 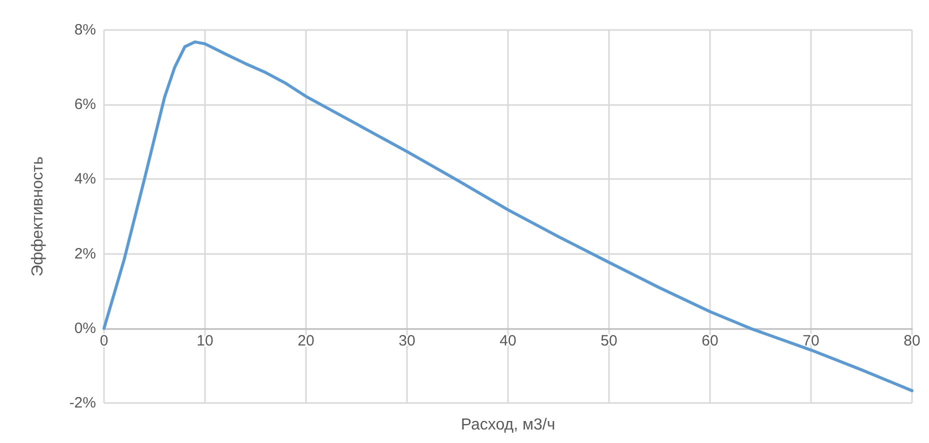 What do you see at coordinates (306, 341) in the screenshot?
I see `x-tick-label: 20` at bounding box center [306, 341].